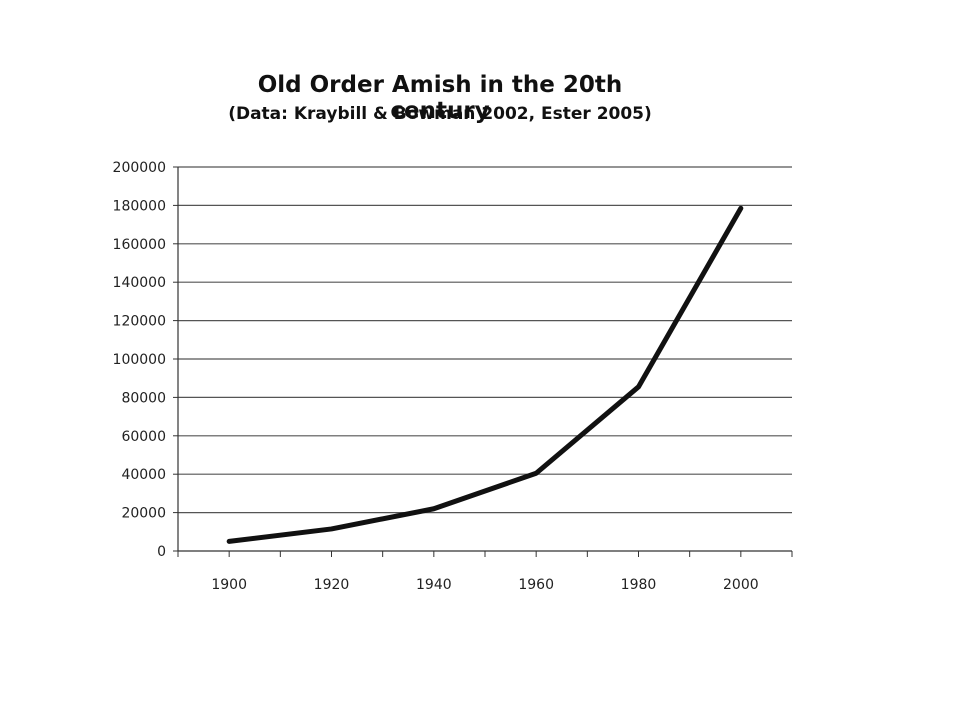 This screenshot has height=720, width=960. I want to click on y-tick-label: 160000, so click(139, 245).